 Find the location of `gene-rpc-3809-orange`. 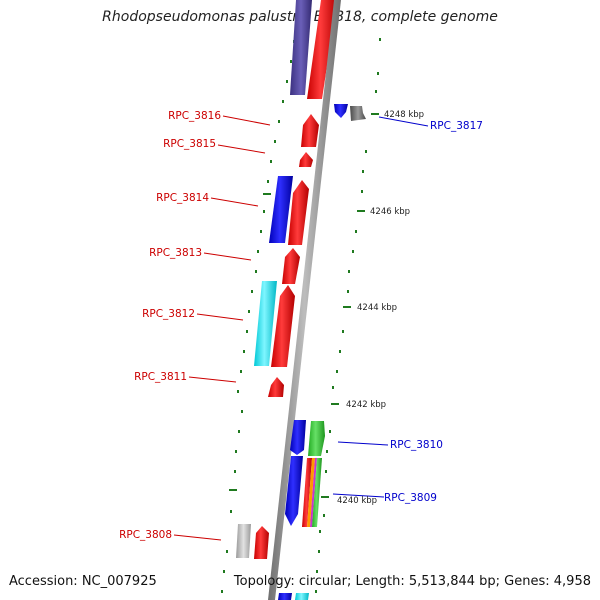

gene-rpc-3809-orange is located at coordinates (311, 492).